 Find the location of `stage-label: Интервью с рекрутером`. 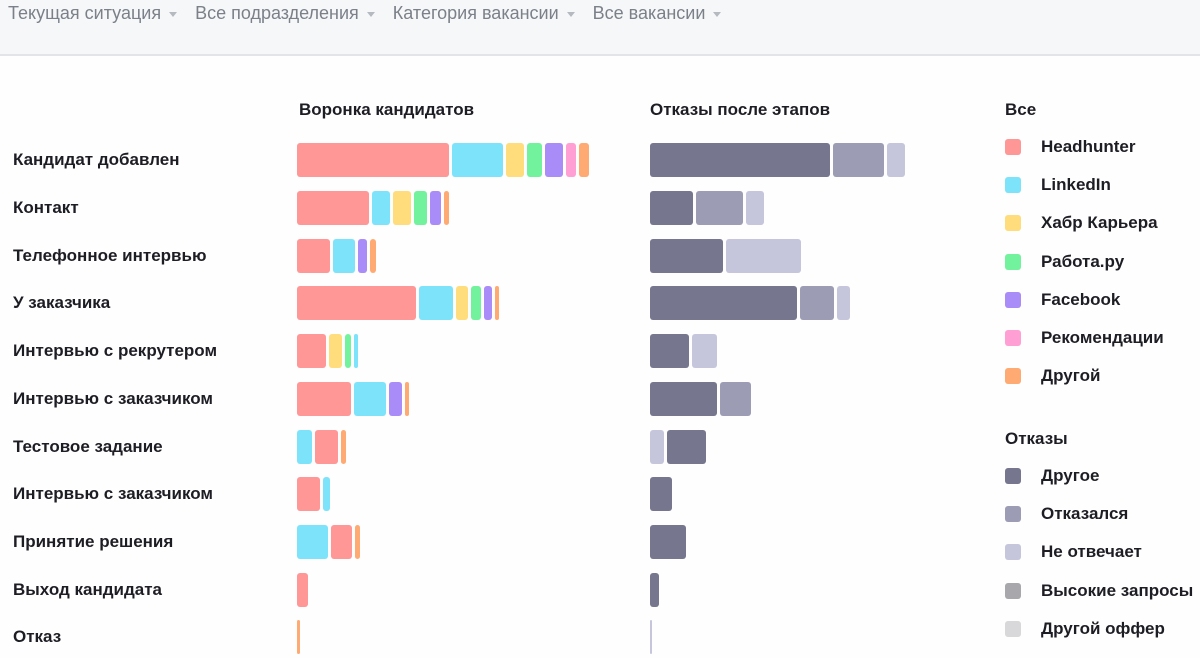

stage-label: Интервью с рекрутером is located at coordinates (115, 350).